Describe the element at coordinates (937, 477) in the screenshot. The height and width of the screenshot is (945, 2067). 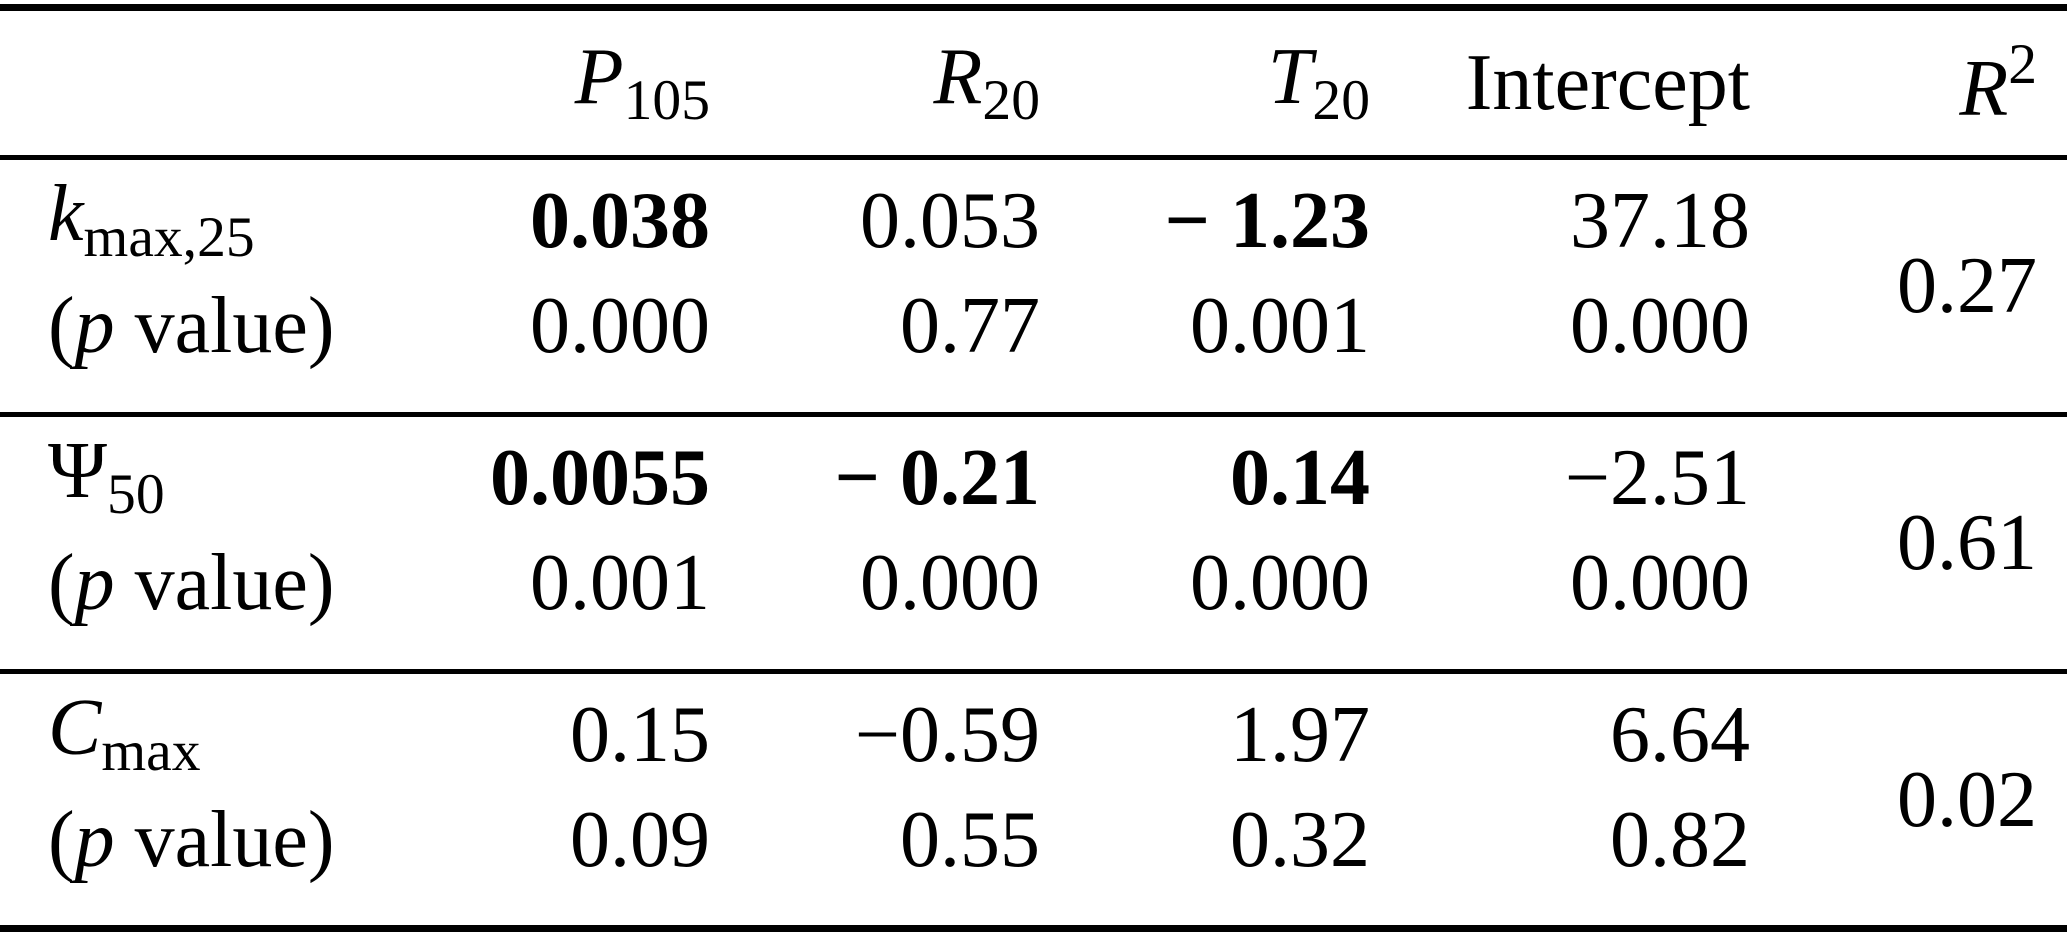
I see `cell-psi50-r20-coef: − 0.21` at that location.